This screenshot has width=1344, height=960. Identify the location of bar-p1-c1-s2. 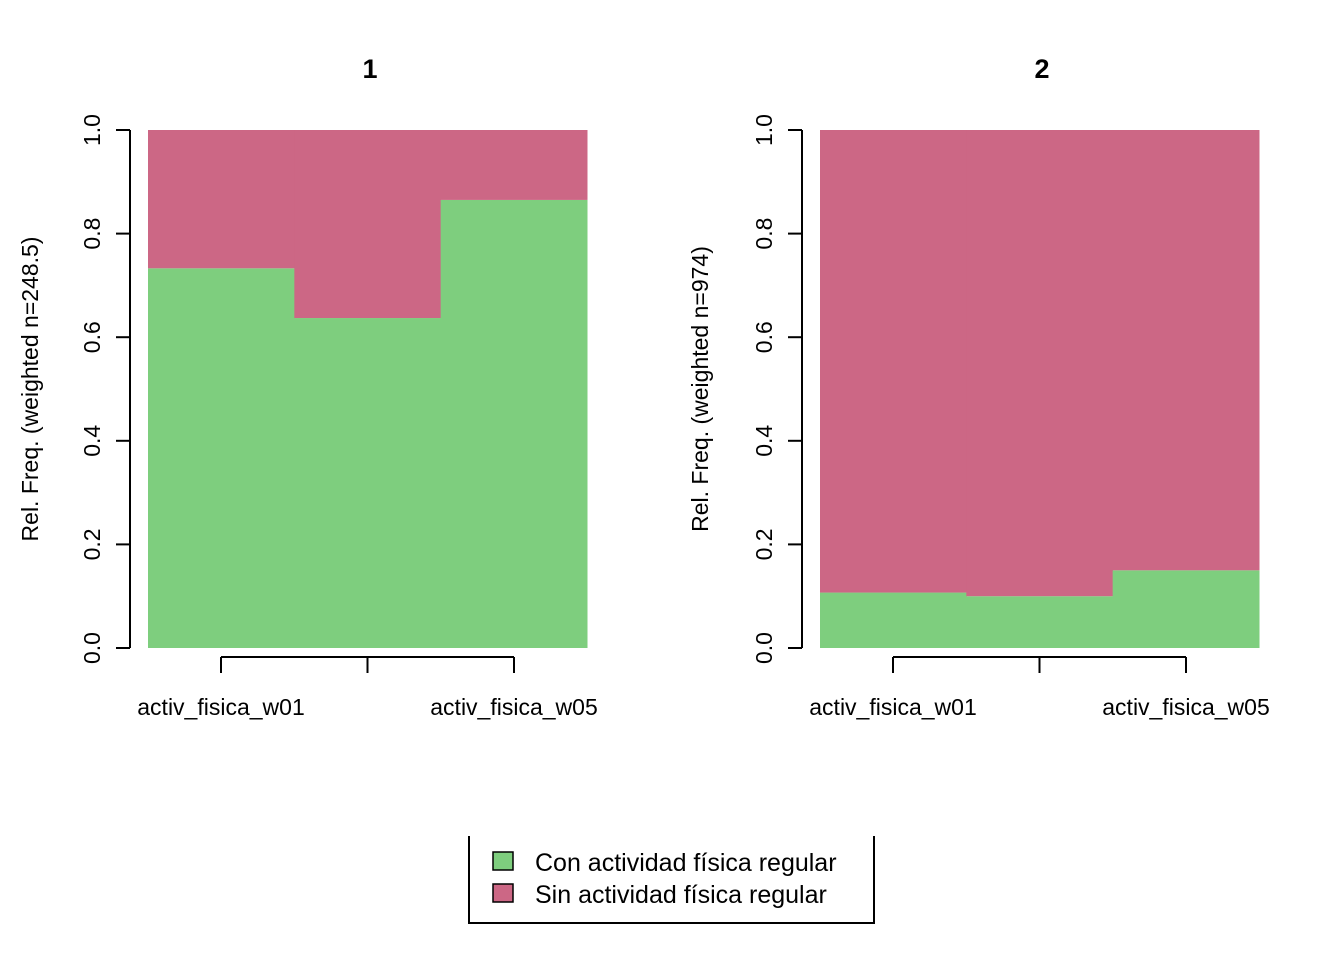
(221, 199).